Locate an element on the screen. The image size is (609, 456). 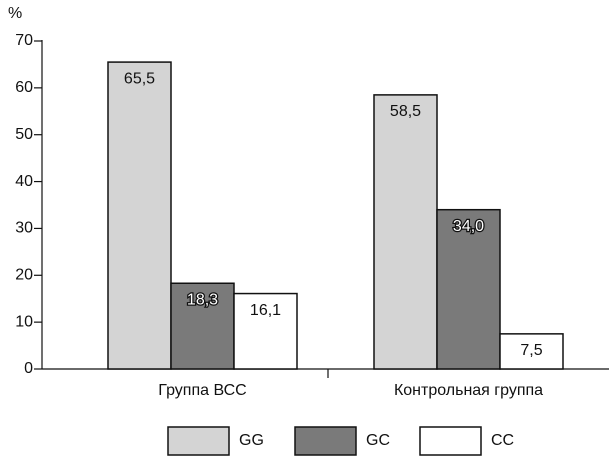
value-label: 16,1 is located at coordinates (265, 310).